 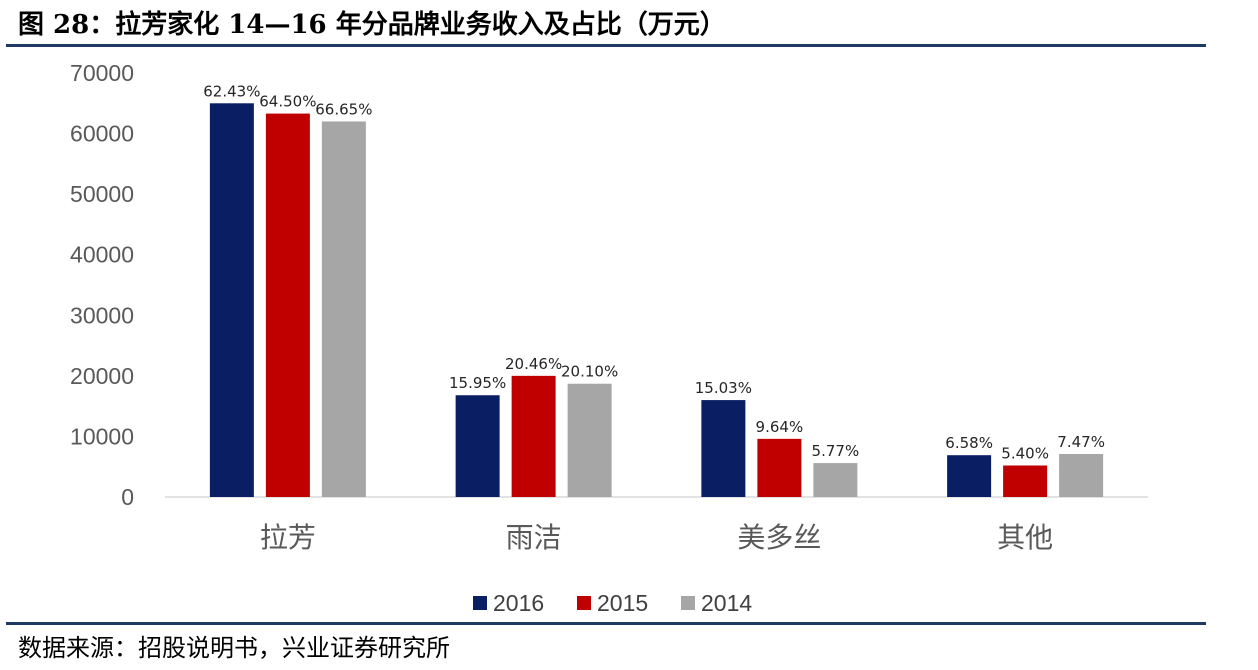 I want to click on legend: 2016 2015 2014, so click(x=612, y=603).